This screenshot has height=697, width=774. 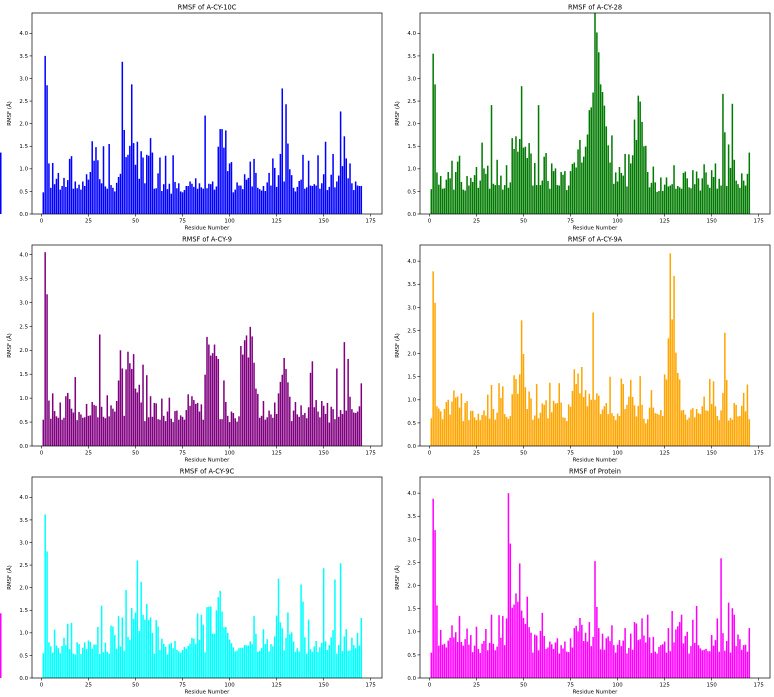 What do you see at coordinates (9, 345) in the screenshot?
I see `y-axis-label: RMSF (Å)` at bounding box center [9, 345].